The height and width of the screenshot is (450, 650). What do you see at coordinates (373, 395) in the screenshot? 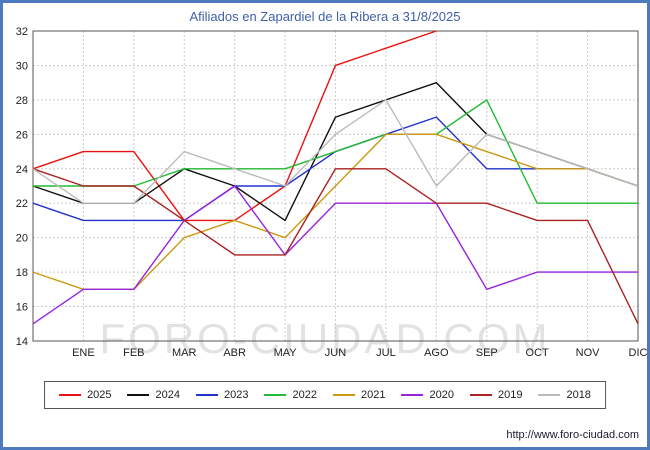
I see `legend-label: 2021` at bounding box center [373, 395].